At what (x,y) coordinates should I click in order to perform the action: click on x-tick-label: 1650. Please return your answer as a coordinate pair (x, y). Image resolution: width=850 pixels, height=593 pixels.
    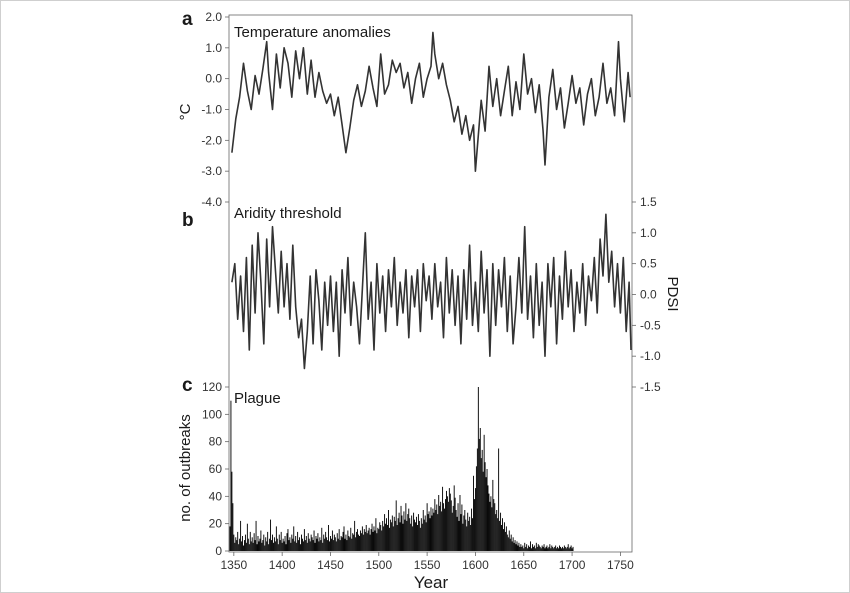
    Looking at the image, I should click on (523, 565).